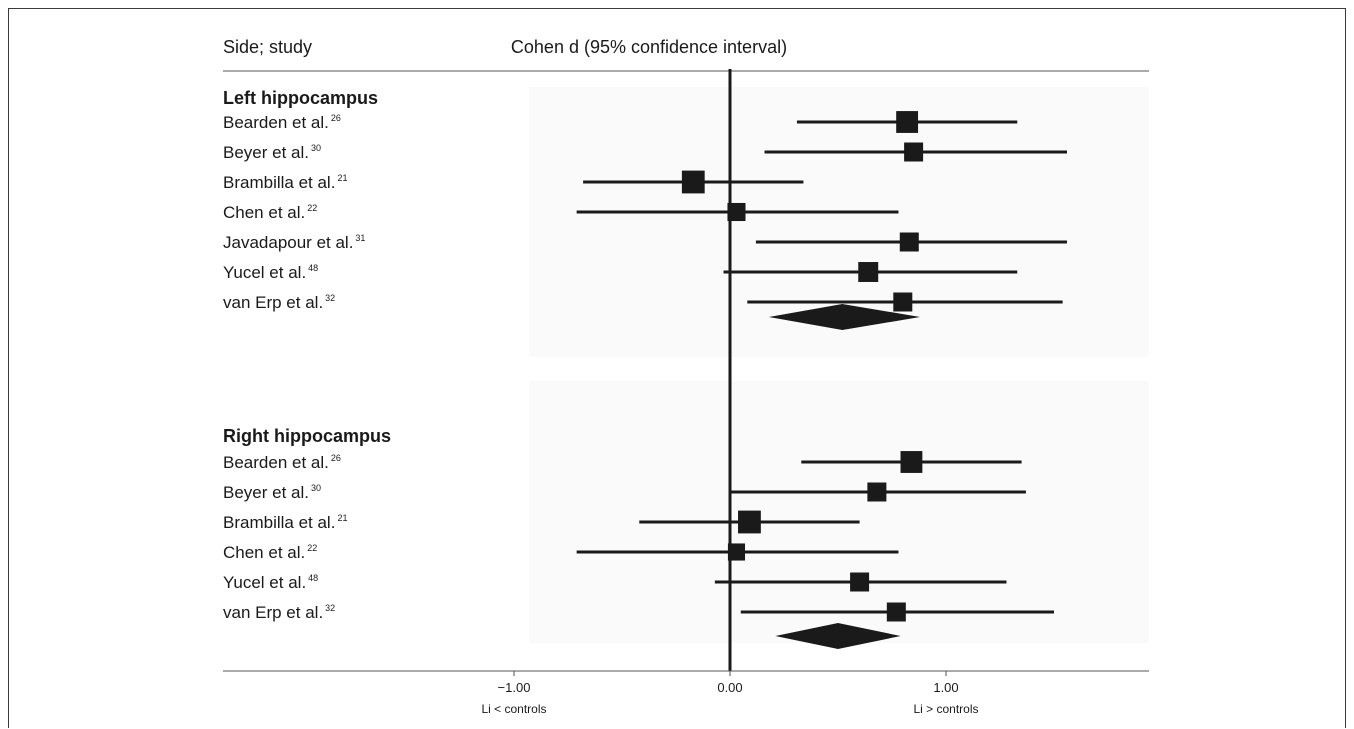 The width and height of the screenshot is (1354, 729). I want to click on x-tick-label: −1.00, so click(514, 687).